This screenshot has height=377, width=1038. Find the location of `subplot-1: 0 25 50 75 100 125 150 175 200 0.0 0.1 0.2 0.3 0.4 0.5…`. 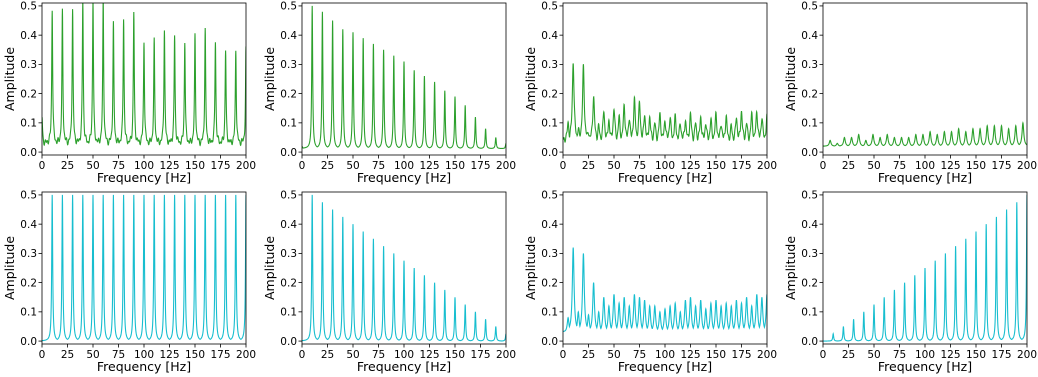

subplot-1: 0 25 50 75 100 125 150 175 200 0.0 0.1 0.2 0.3 0.4 0.5… is located at coordinates (129, 93).